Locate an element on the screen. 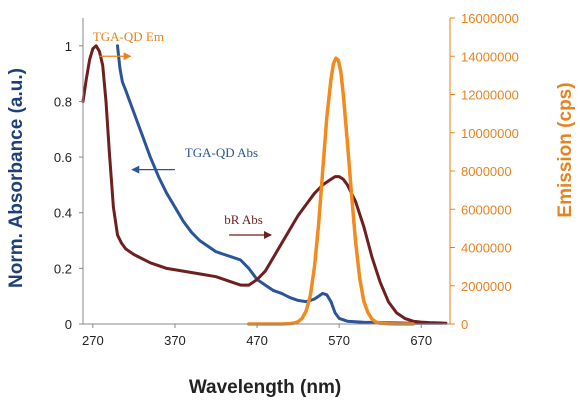 The width and height of the screenshot is (580, 400). y-right-tick-label: 12000000 is located at coordinates (490, 95).